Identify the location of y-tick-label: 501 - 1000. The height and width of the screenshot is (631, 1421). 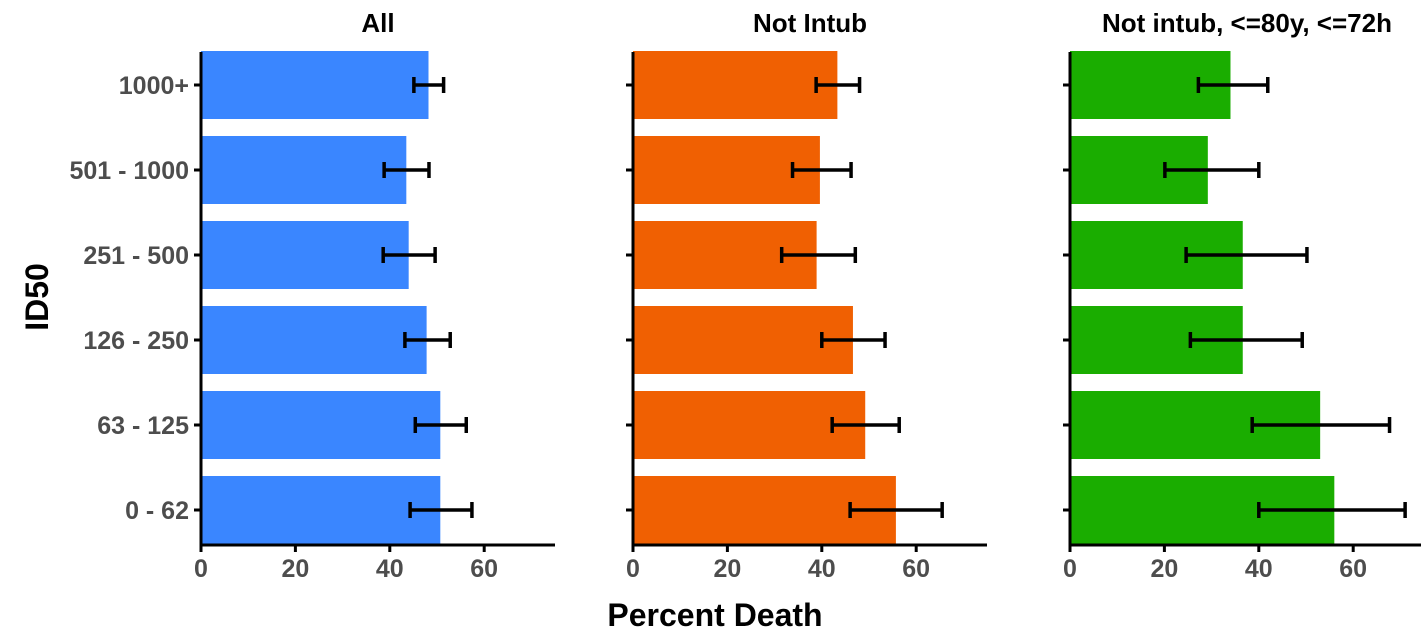
(129, 171).